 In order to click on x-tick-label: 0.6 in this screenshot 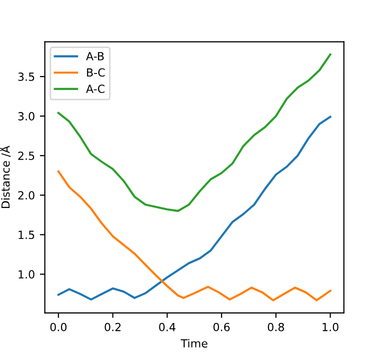, I will do `click(221, 327)`.